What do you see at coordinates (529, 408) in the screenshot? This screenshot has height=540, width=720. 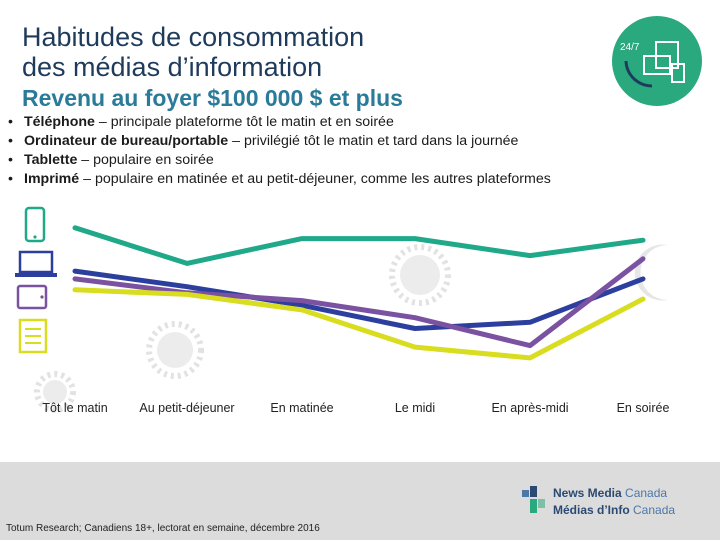 I see `x-tick-label: En après-midi` at bounding box center [529, 408].